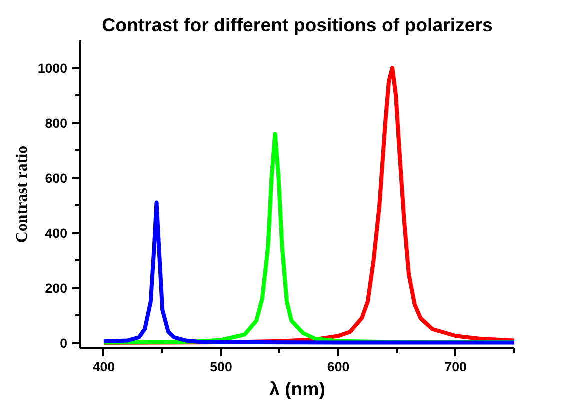  Describe the element at coordinates (221, 367) in the screenshot. I see `x-tick-label: 500` at that location.